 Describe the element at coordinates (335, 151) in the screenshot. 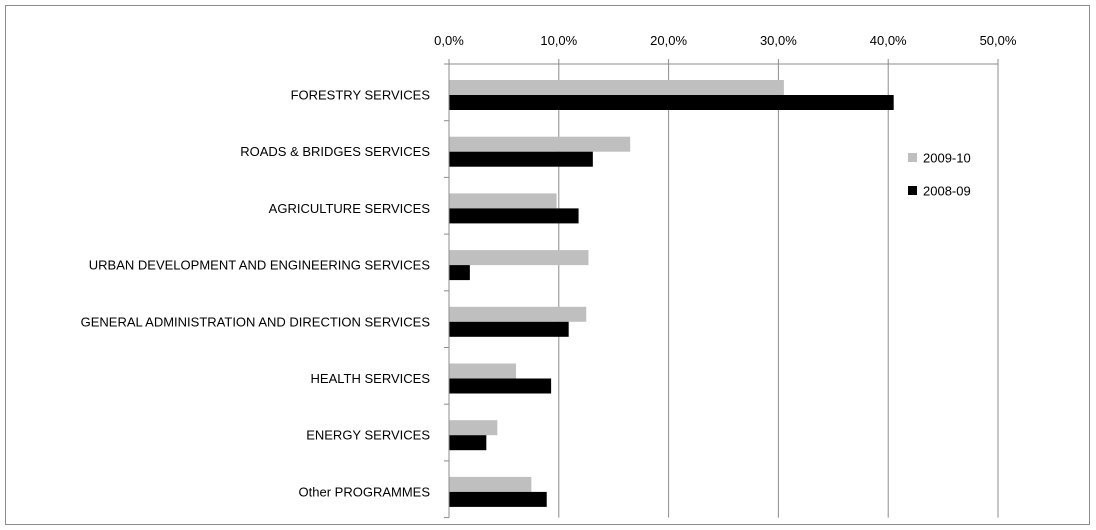

I see `category-label: ROADS & BRIDGES SERVICES` at that location.